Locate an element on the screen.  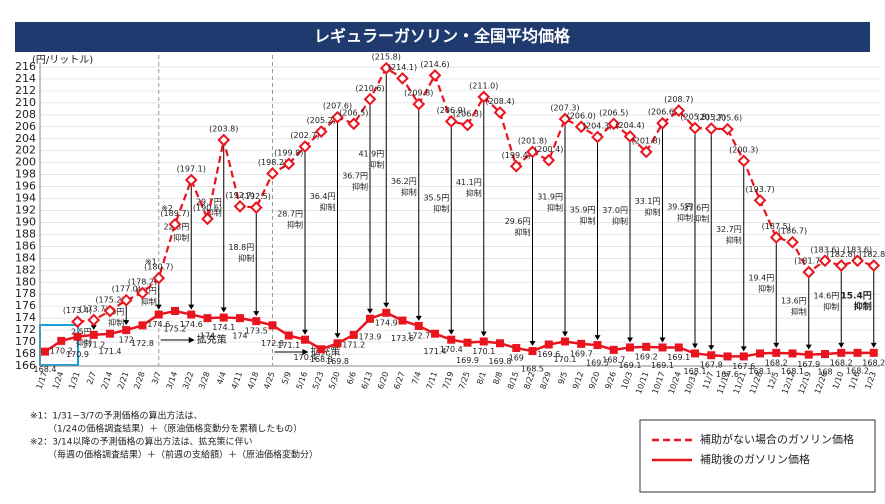
gap-label: 19.4円 is located at coordinates (761, 277).